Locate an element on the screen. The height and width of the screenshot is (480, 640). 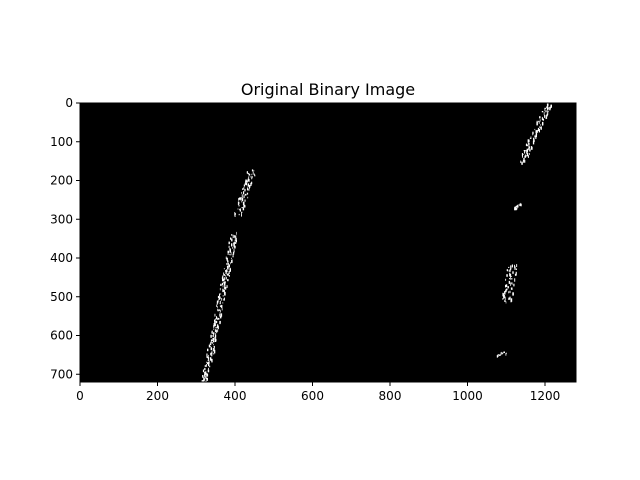
x-tick-label-400: 400 is located at coordinates (235, 396).